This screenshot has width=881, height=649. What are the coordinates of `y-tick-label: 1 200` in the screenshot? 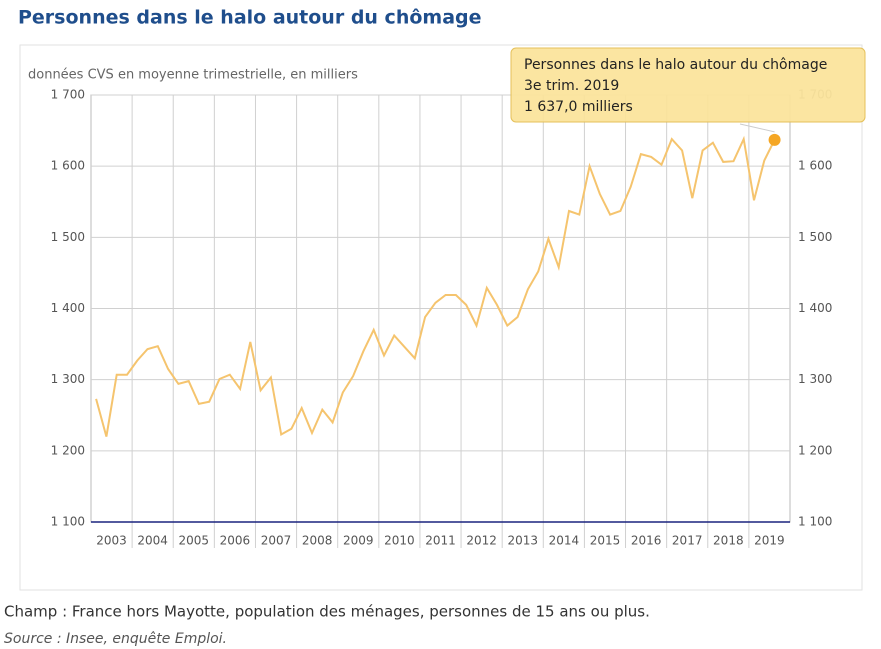 It's located at (68, 450).